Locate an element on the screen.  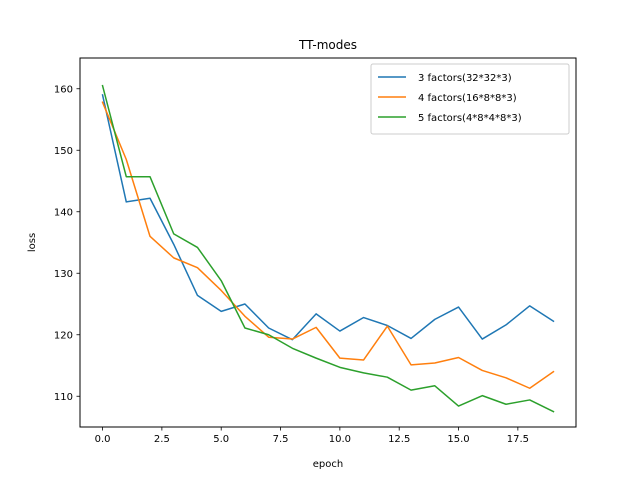
x-tick-label: 0.0 is located at coordinates (103, 439).